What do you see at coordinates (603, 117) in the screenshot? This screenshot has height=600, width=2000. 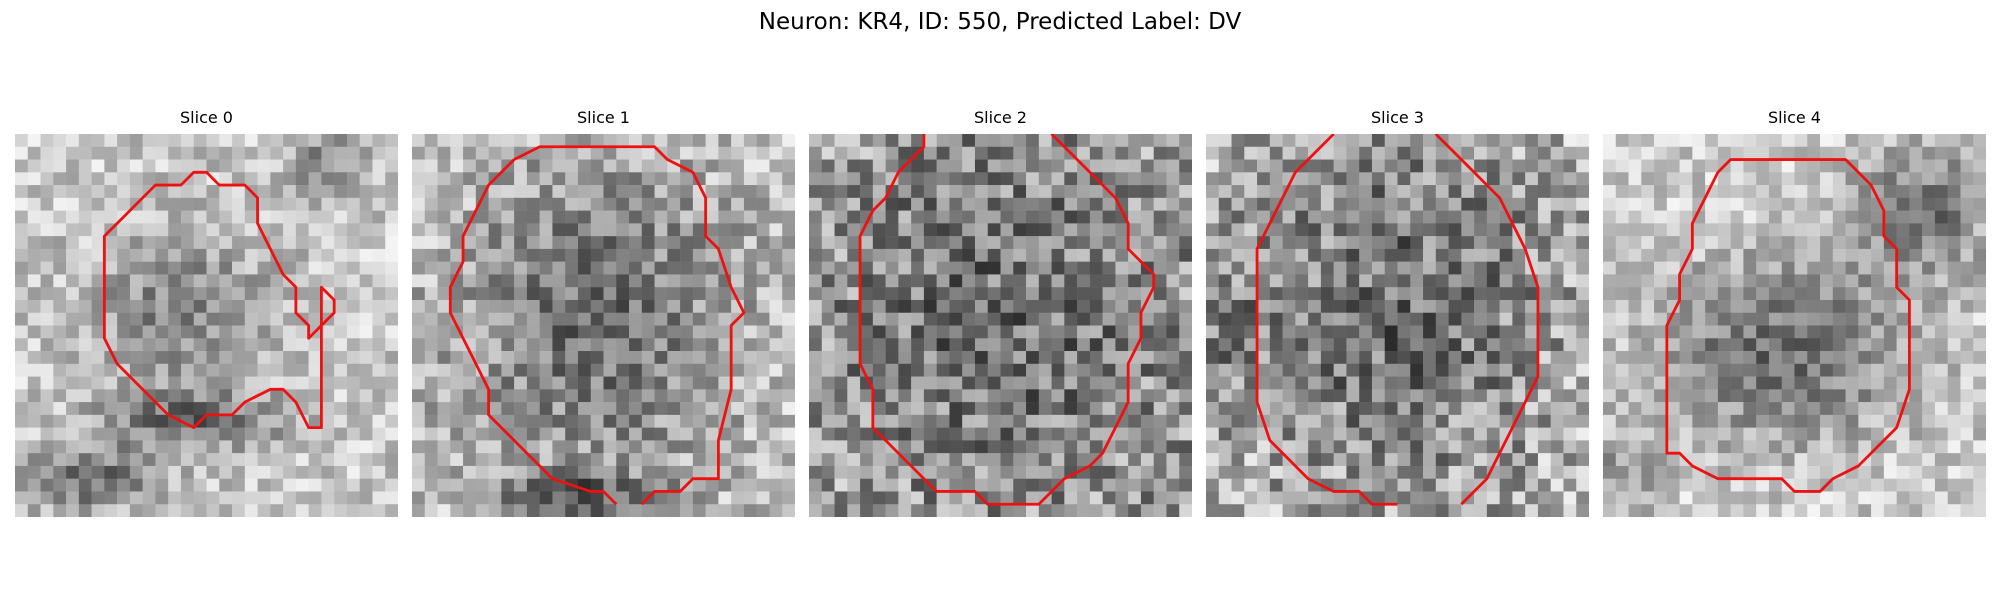 I see `slice-title: Slice 1` at bounding box center [603, 117].